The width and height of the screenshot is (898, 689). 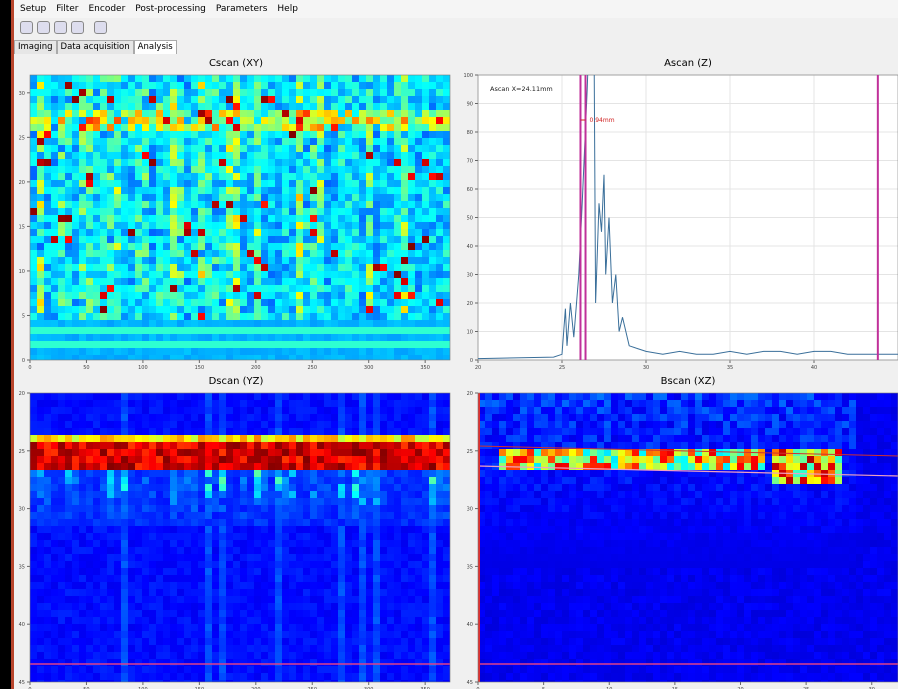 I want to click on export, so click(x=100, y=27).